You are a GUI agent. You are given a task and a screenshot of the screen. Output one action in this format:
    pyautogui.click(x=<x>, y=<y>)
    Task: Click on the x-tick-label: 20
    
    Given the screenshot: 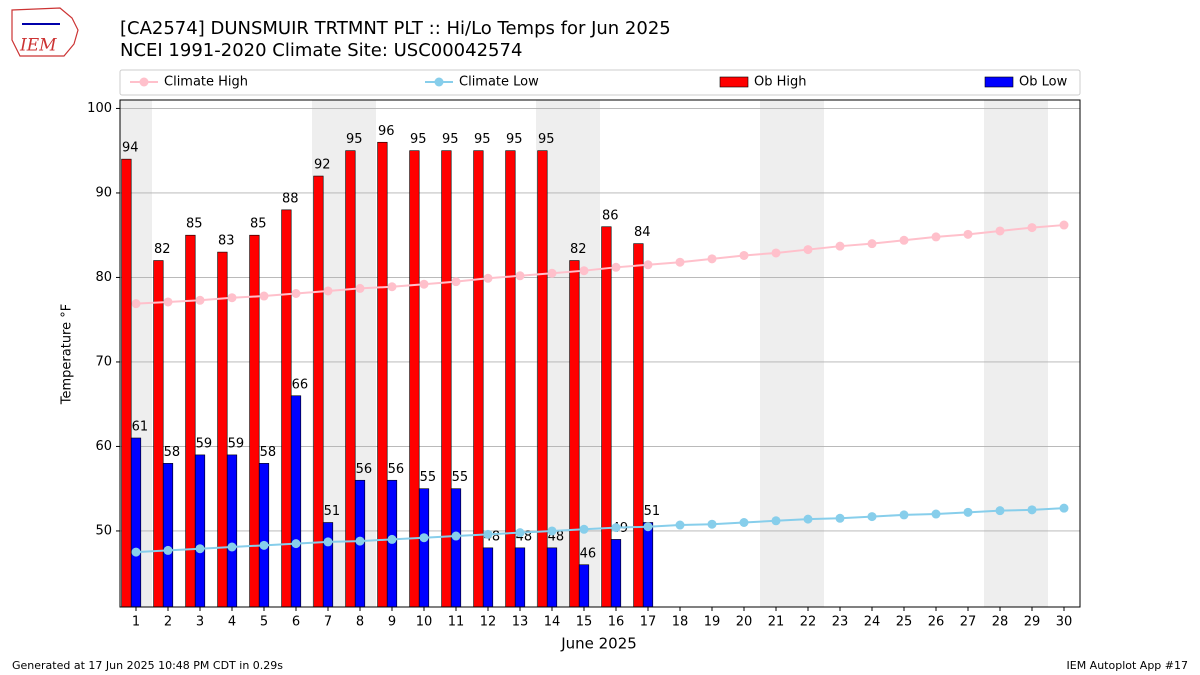 What is the action you would take?
    pyautogui.click(x=744, y=622)
    